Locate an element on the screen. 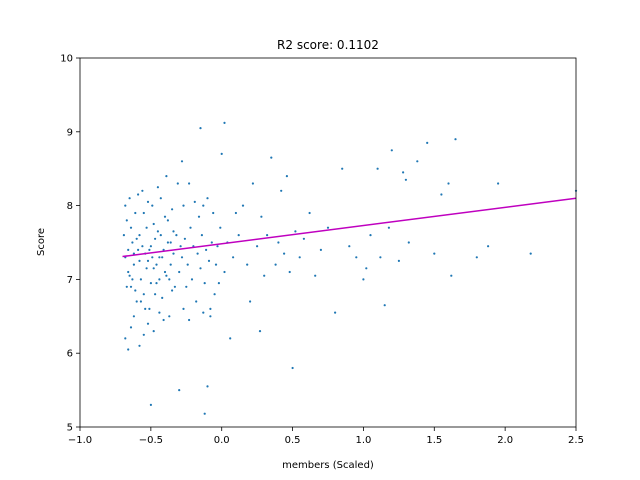  y-tick-label: 6 is located at coordinates (70, 354).